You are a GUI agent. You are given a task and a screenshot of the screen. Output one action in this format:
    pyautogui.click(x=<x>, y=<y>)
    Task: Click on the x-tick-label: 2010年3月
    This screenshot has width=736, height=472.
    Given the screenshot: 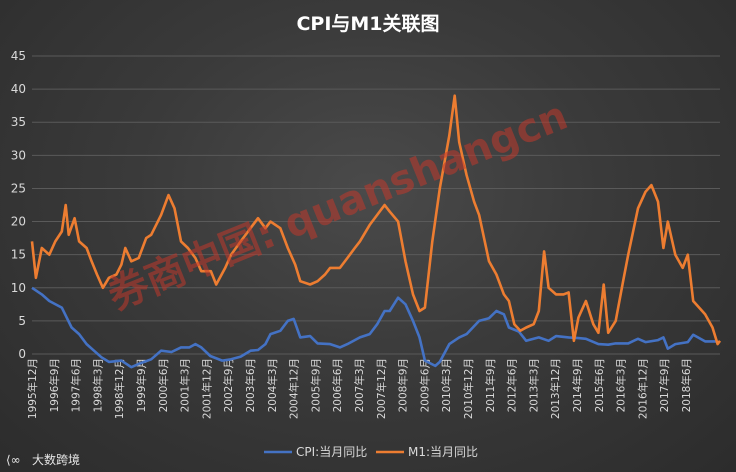 What is the action you would take?
    pyautogui.click(x=446, y=385)
    